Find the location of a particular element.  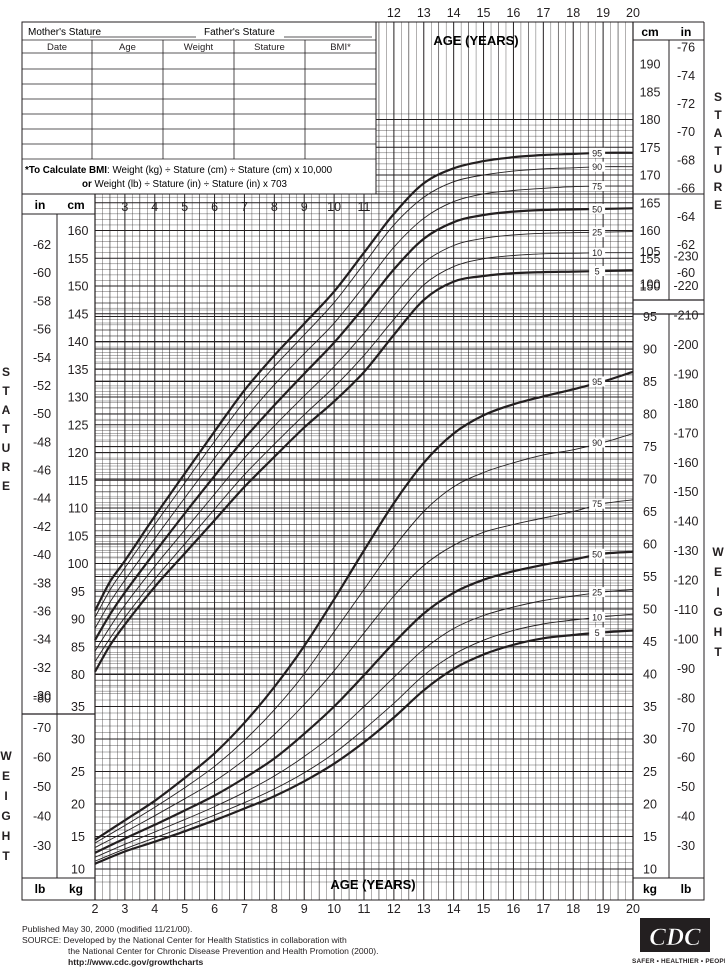

stature-in-left-48: -48 is located at coordinates (42, 442).